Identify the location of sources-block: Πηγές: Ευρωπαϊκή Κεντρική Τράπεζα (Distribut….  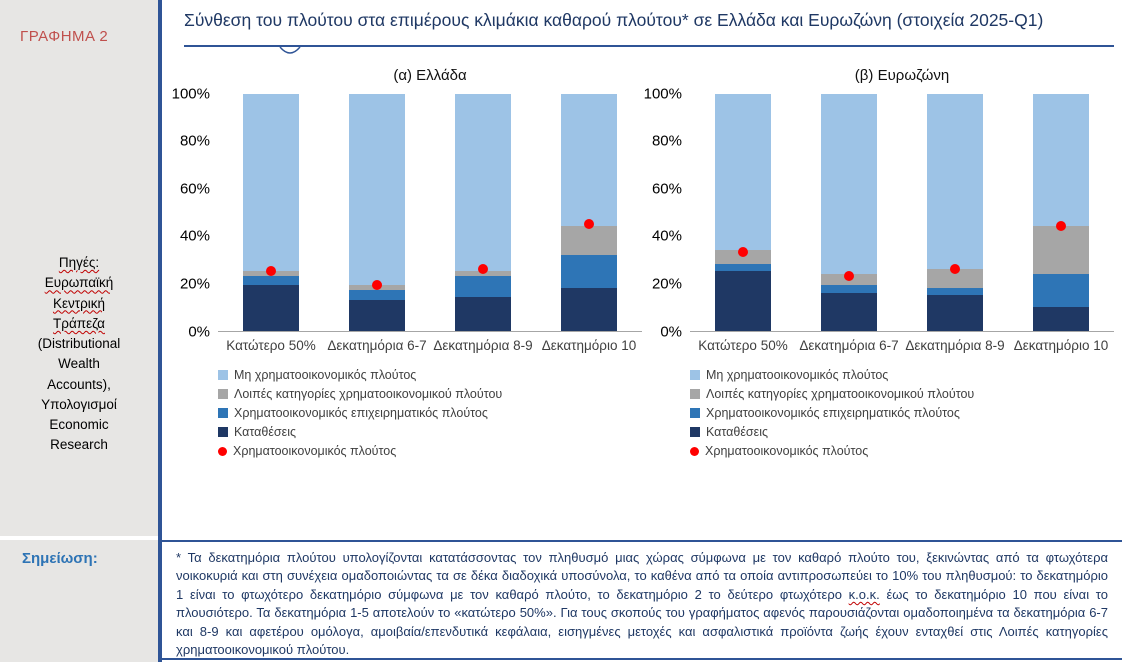
(79, 354).